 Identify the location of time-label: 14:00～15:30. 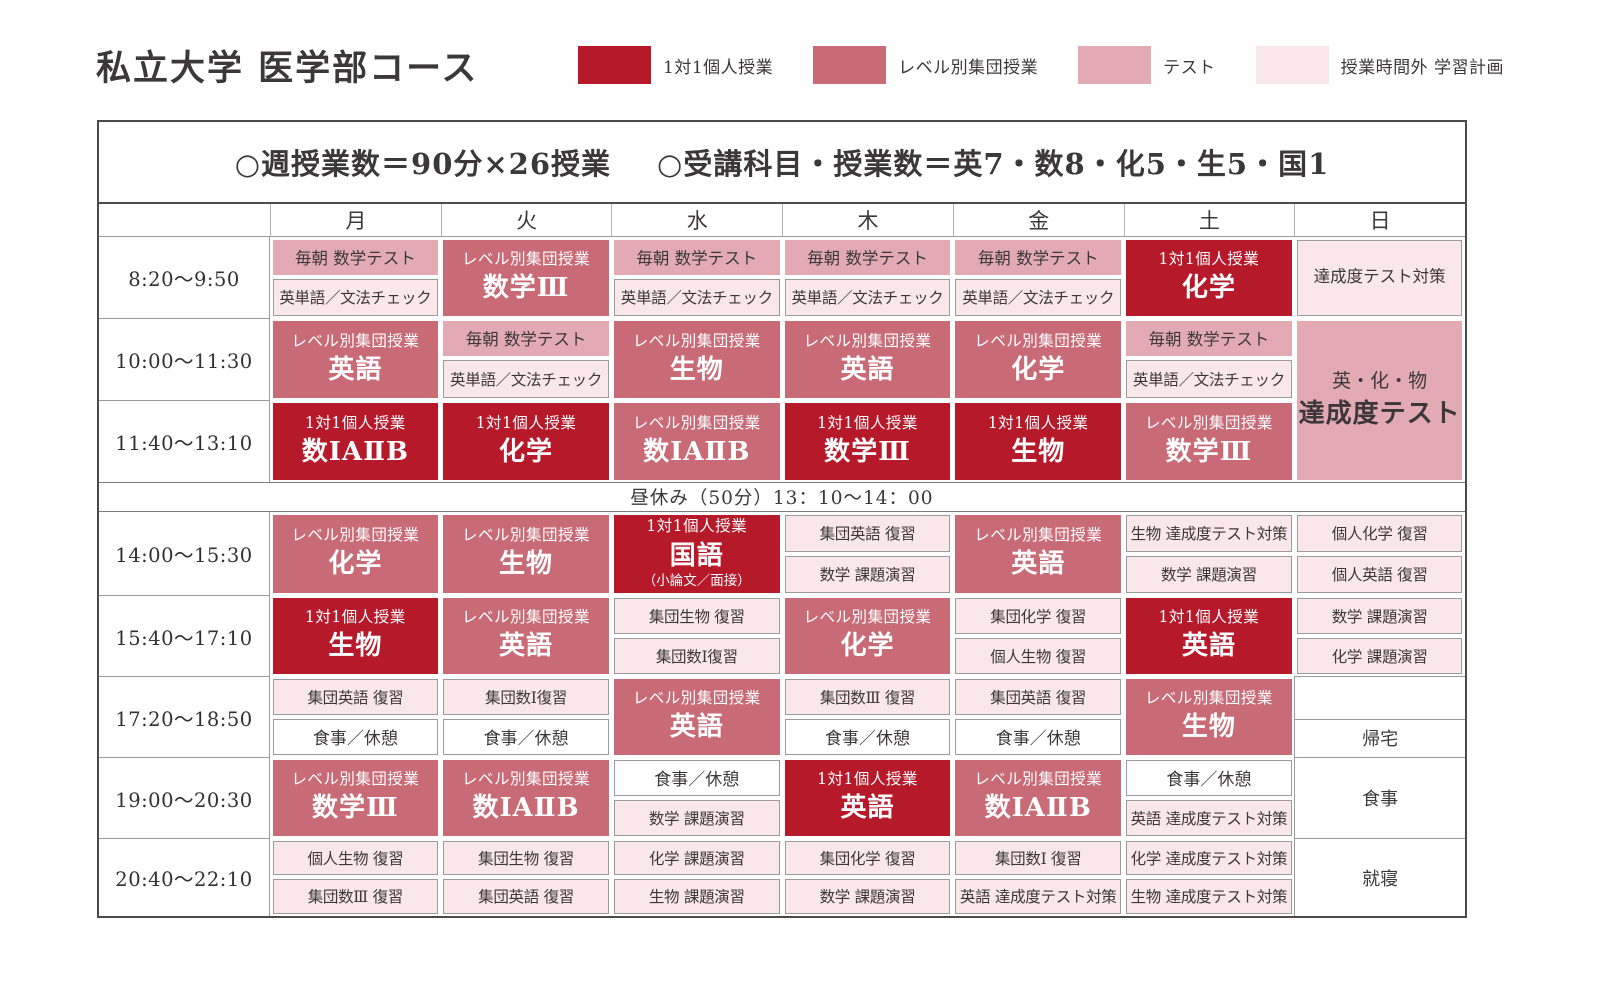
(184, 553).